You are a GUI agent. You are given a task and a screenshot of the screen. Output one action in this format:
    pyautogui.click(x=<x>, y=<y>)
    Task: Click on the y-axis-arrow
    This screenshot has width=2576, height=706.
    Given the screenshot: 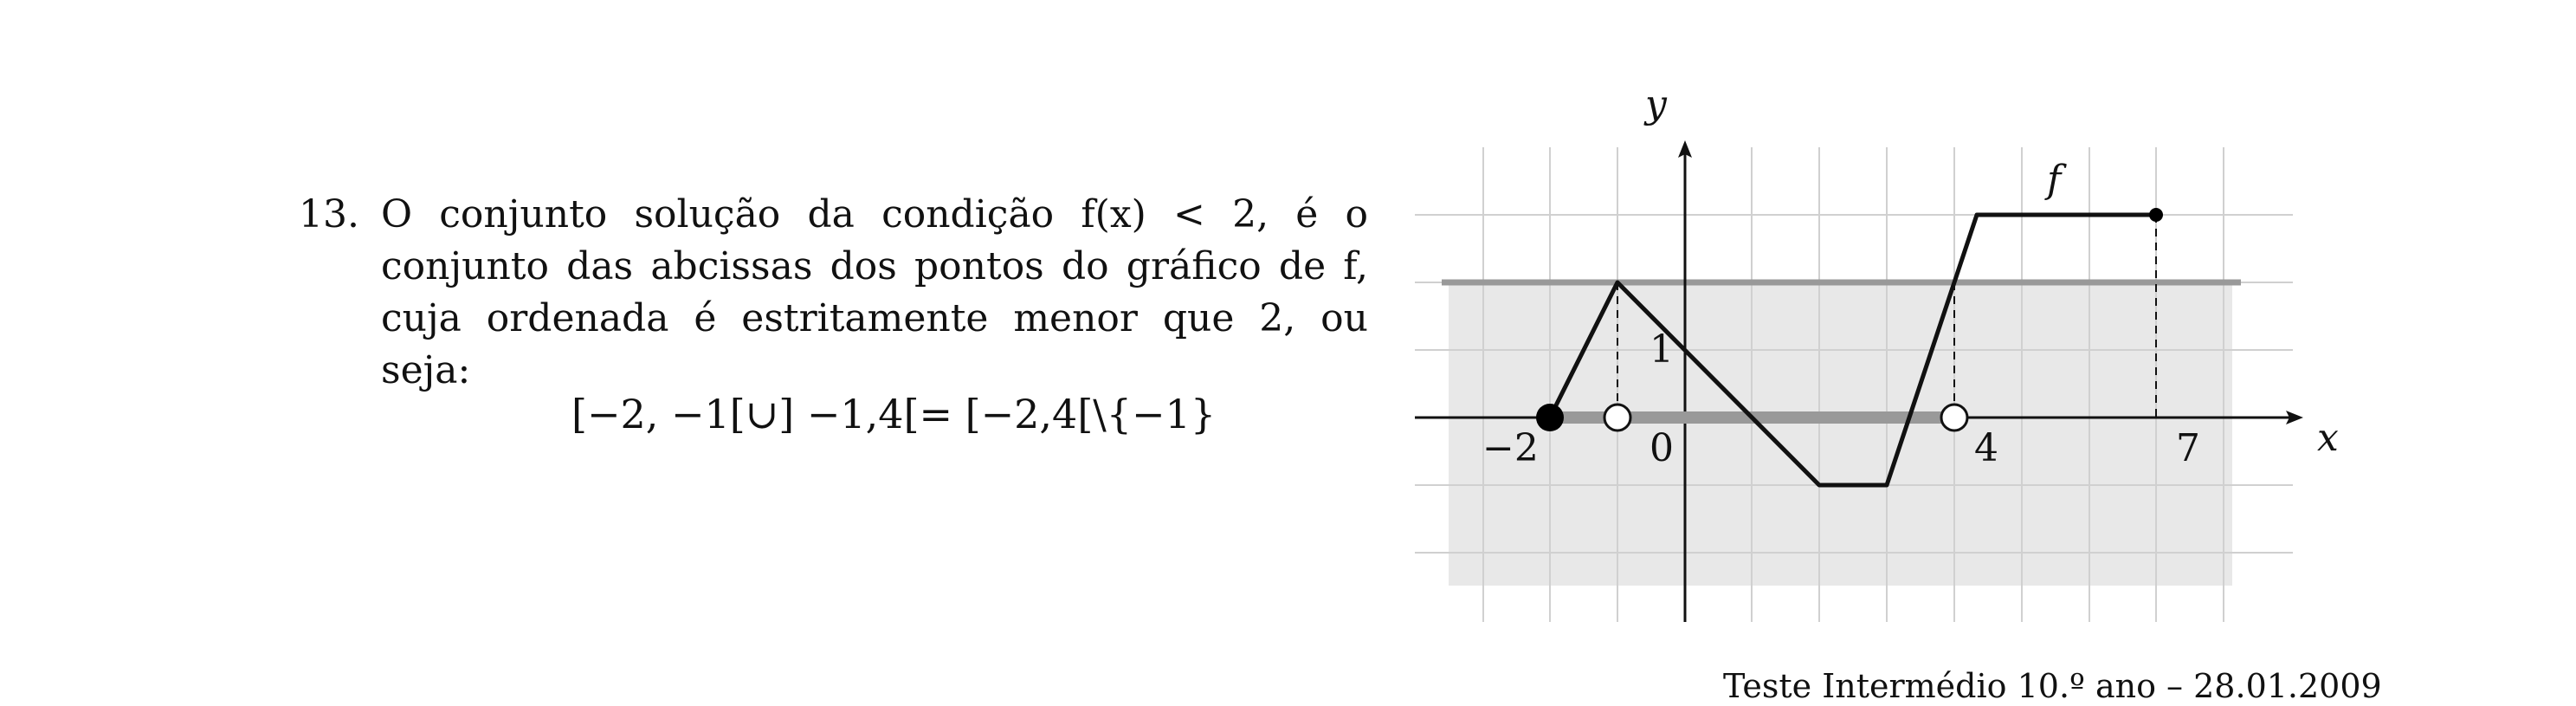 What is the action you would take?
    pyautogui.click(x=1685, y=149)
    